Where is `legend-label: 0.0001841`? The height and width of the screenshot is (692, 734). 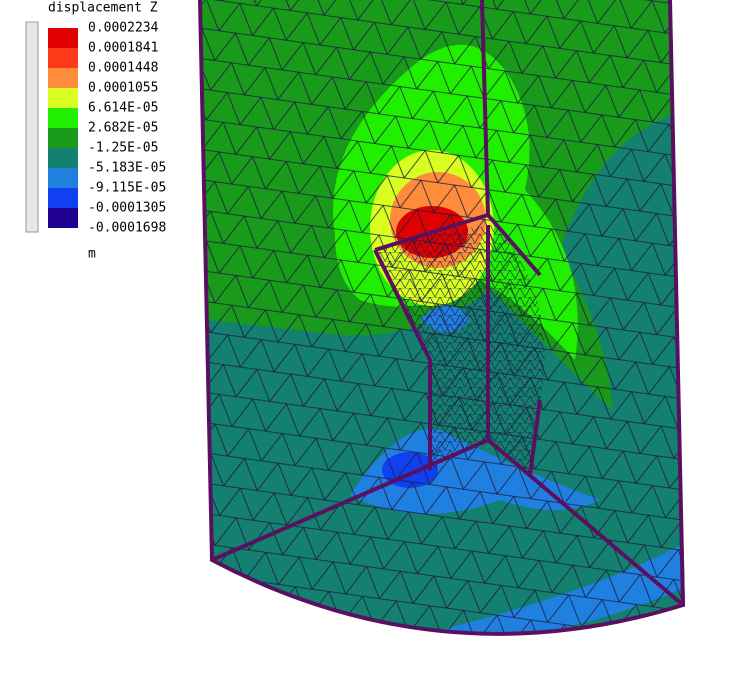
legend-label: 0.0001841 is located at coordinates (123, 48).